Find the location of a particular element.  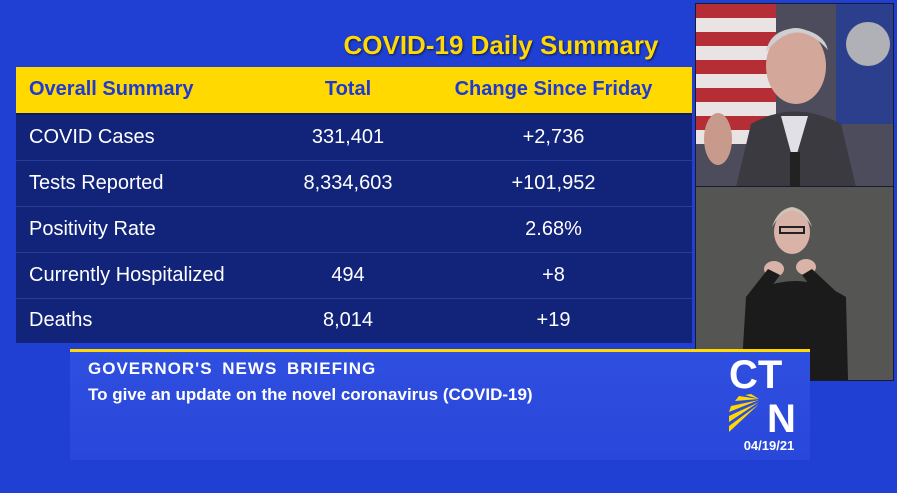

row-change: 2.68% is located at coordinates (553, 229).